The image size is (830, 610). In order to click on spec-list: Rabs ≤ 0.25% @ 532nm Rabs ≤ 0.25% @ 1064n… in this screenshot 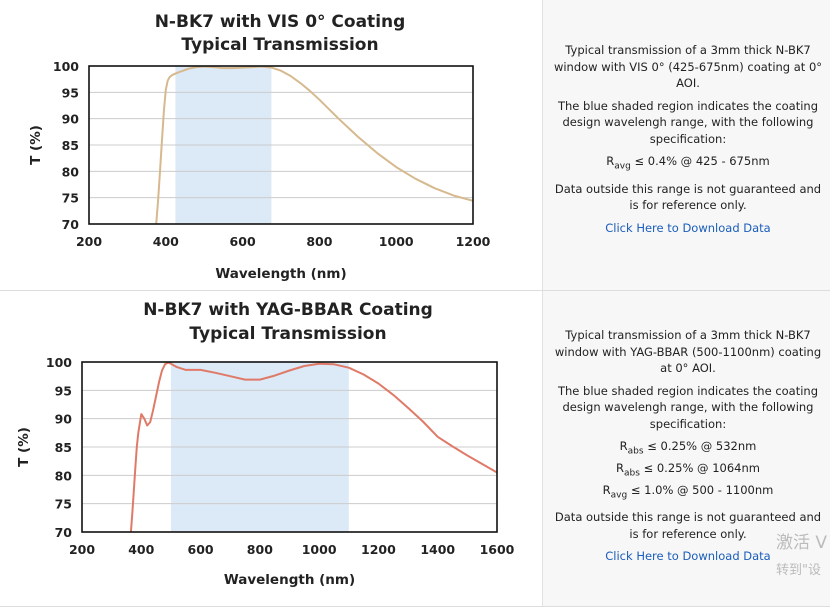, I will do `click(688, 470)`.